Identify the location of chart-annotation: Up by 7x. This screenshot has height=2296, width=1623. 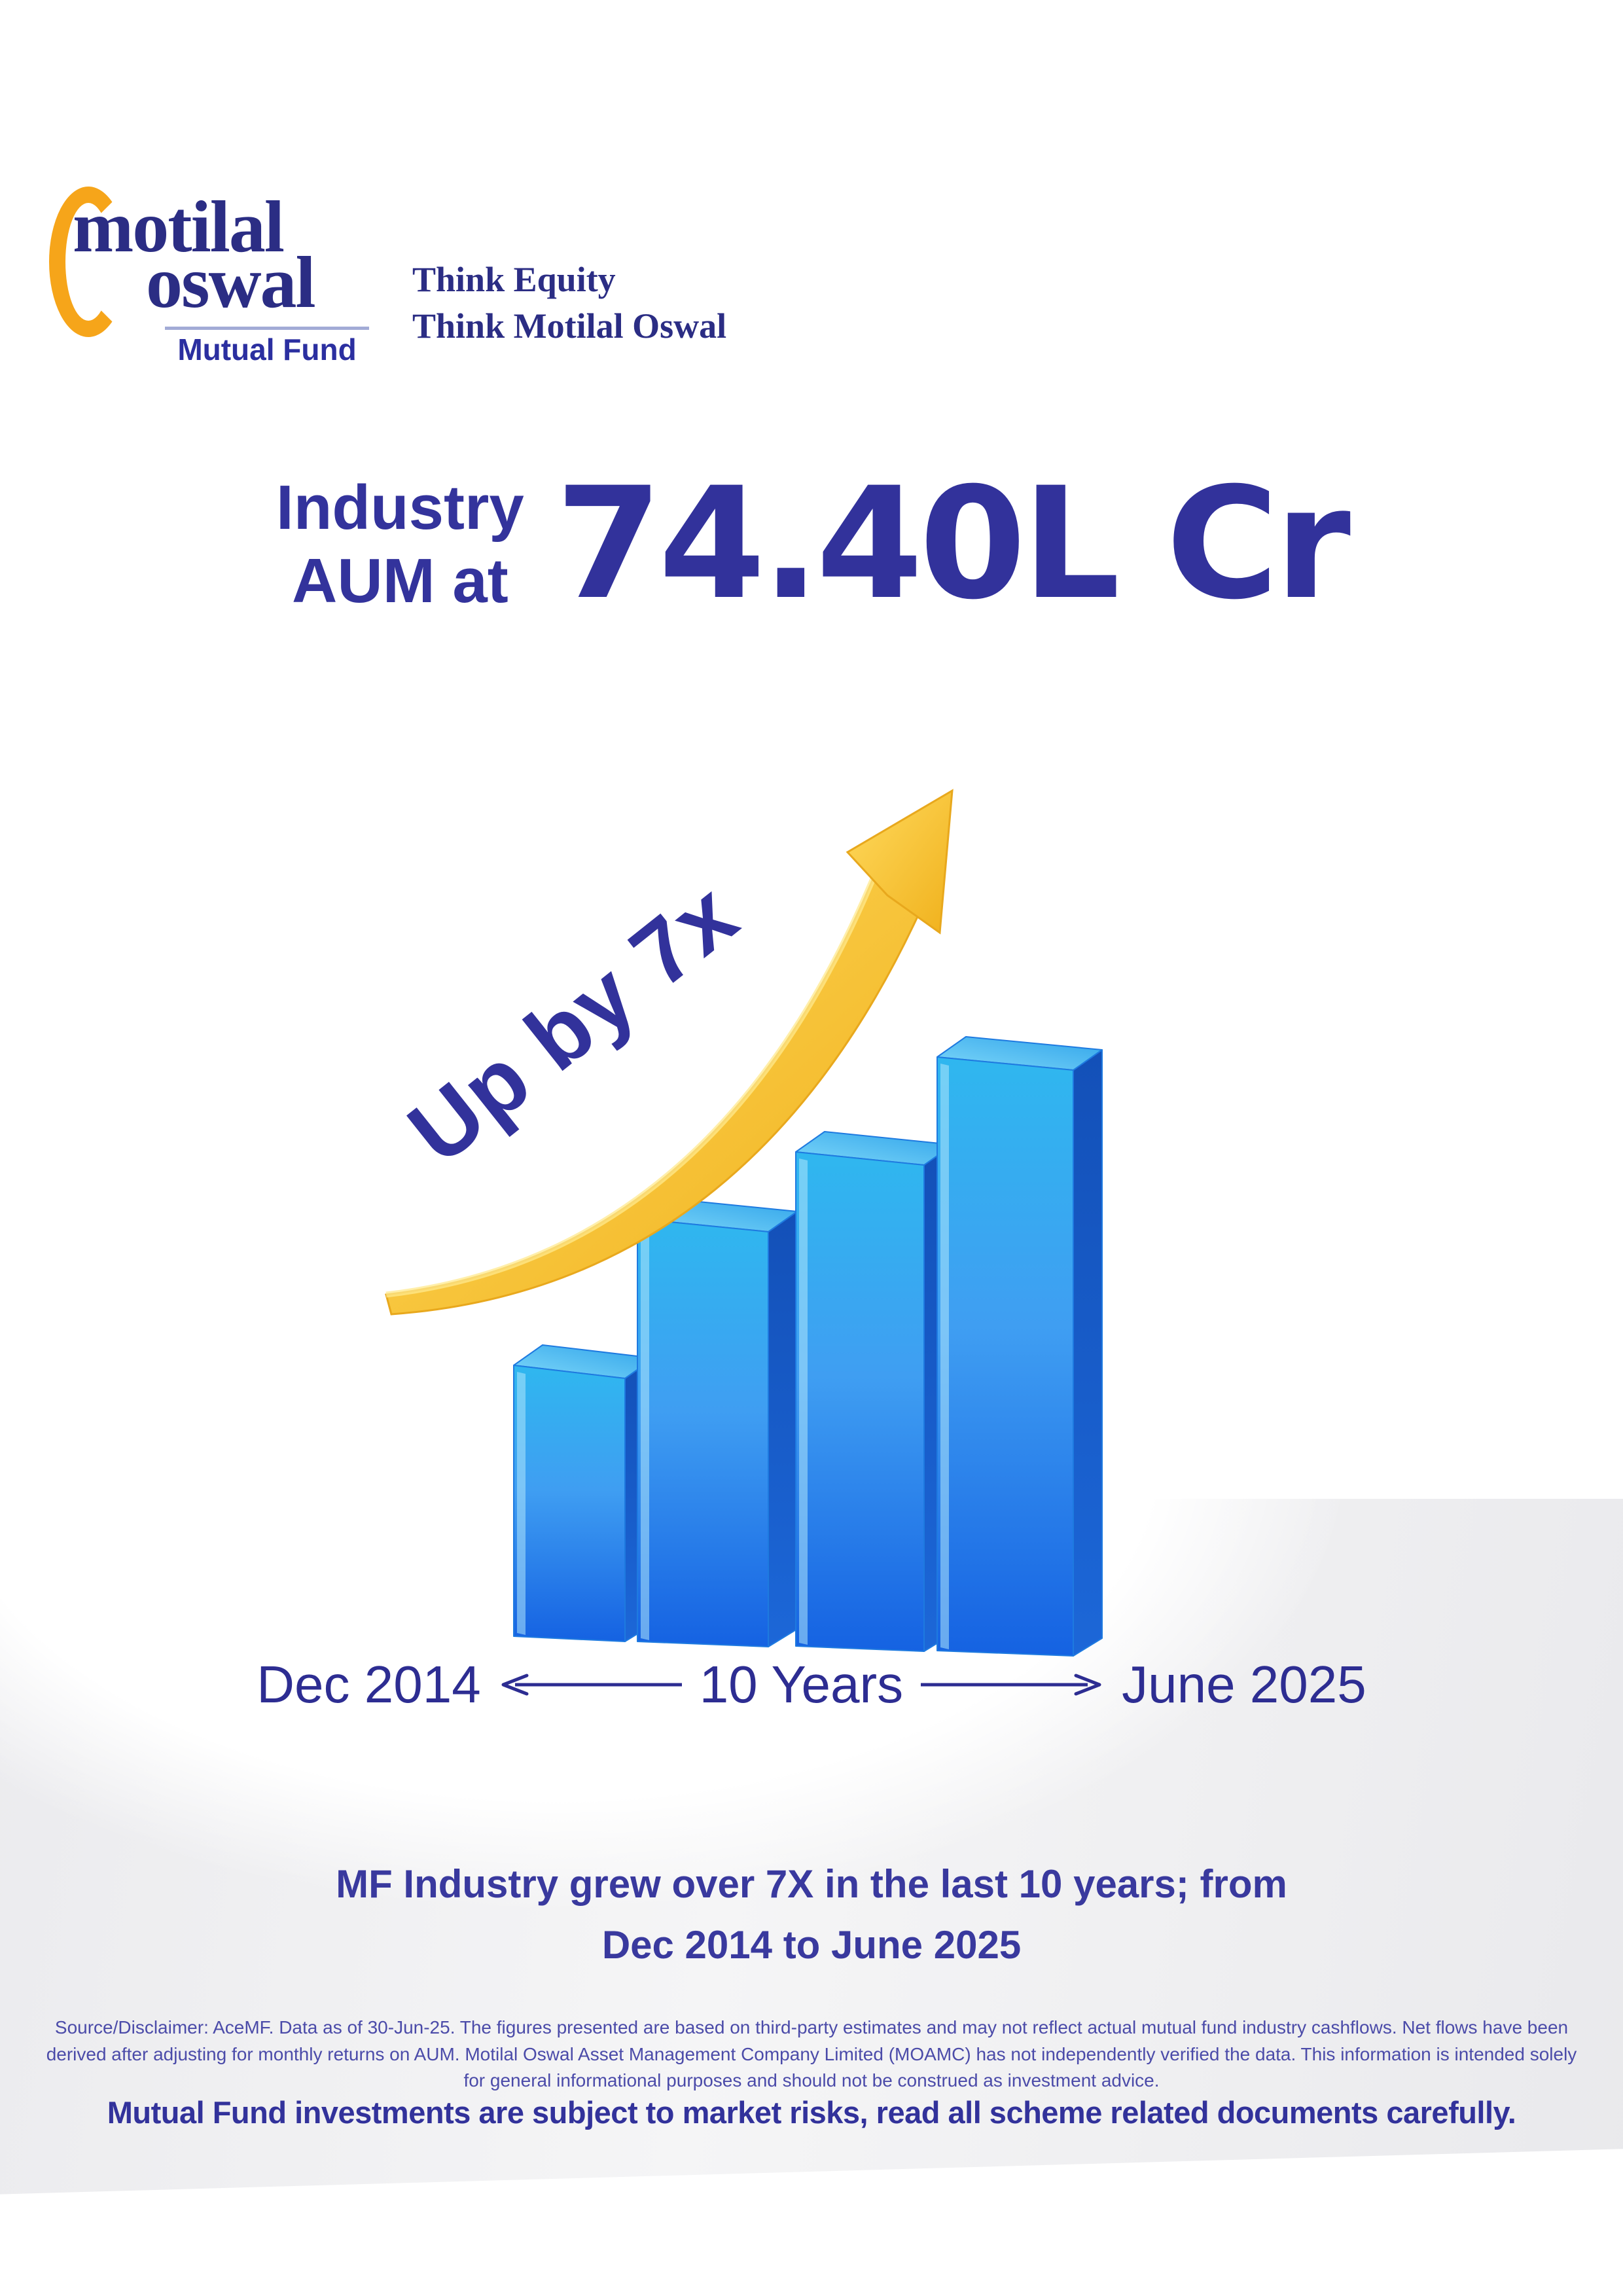
(573, 1023).